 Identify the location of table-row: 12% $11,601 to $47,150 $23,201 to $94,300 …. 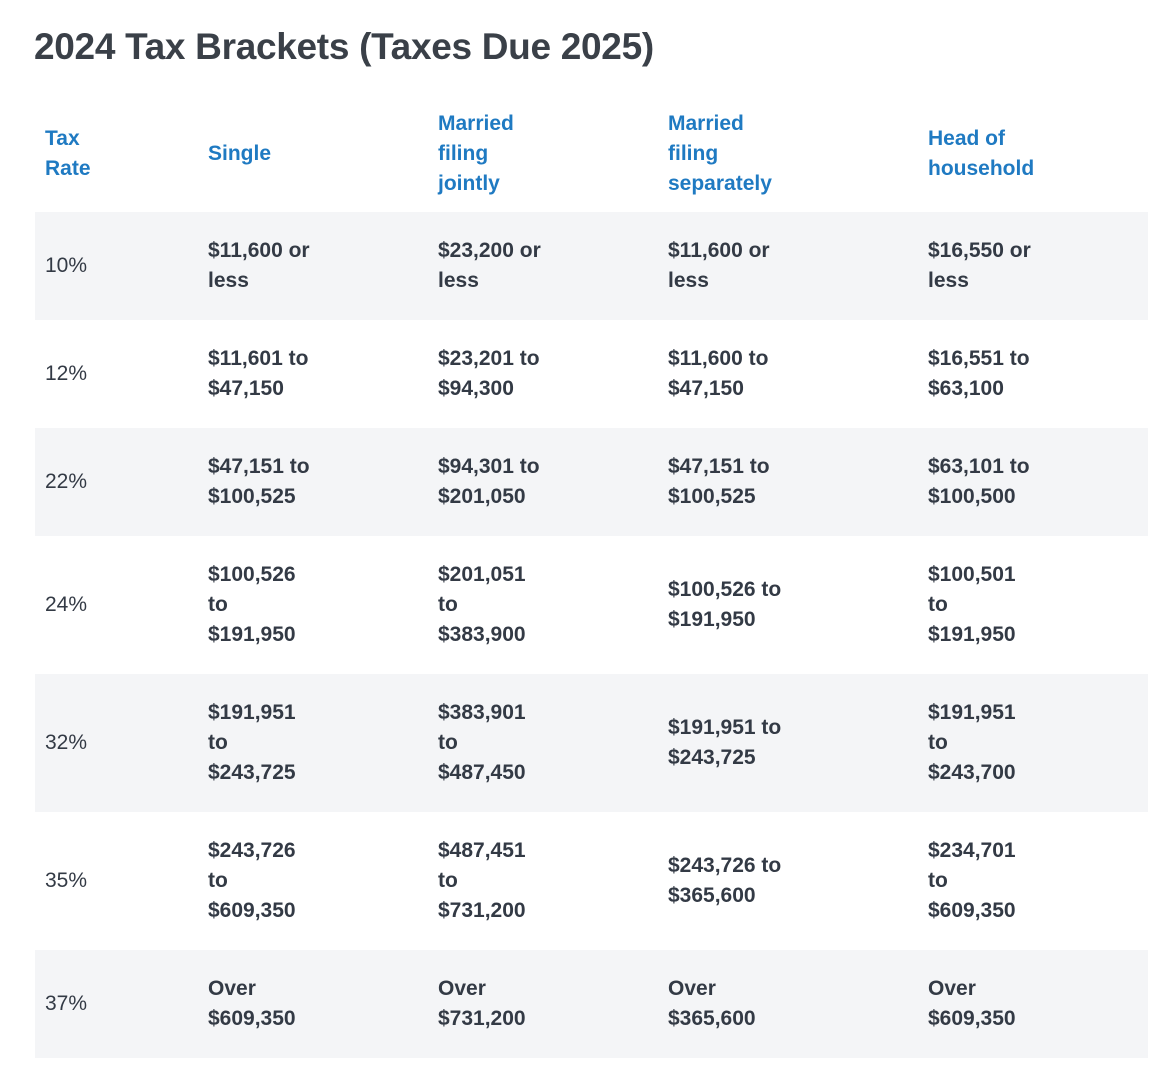
(591, 374).